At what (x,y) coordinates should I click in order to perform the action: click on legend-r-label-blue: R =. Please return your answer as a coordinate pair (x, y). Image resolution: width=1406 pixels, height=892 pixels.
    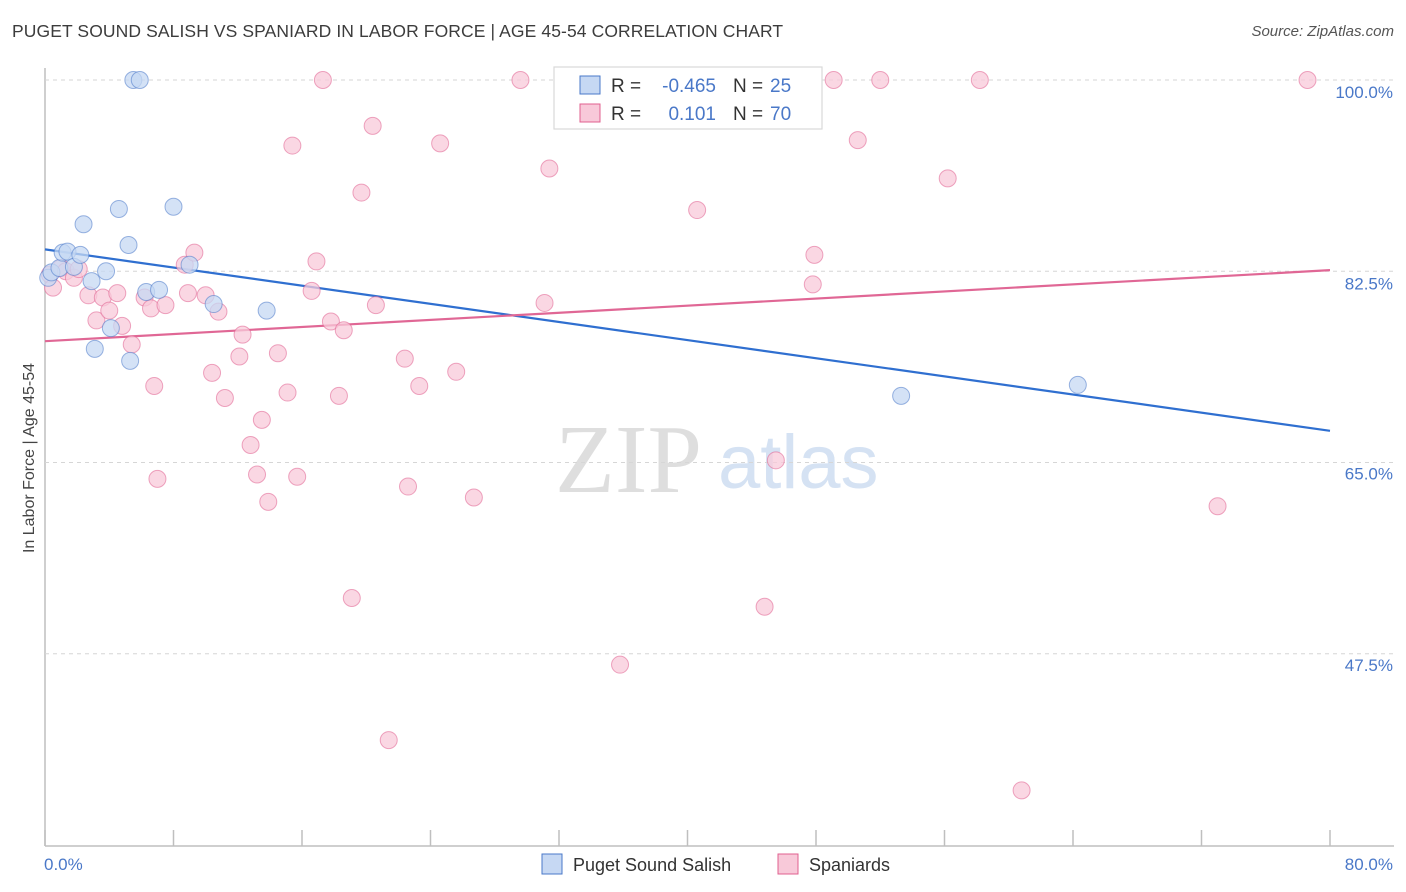
    Looking at the image, I should click on (626, 86).